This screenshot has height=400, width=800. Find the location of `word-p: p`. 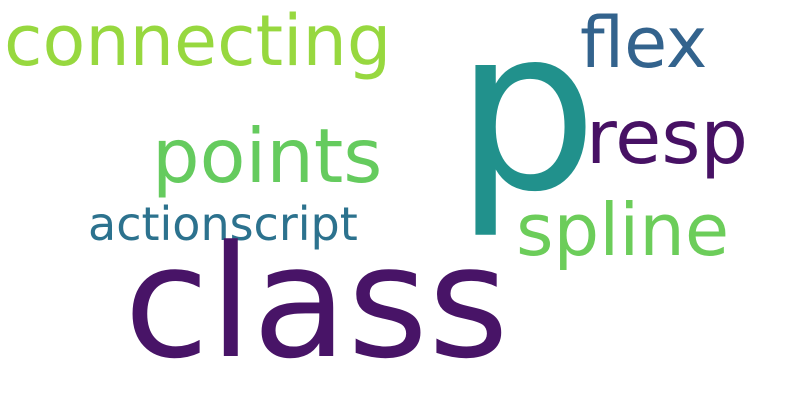

word-p: p is located at coordinates (526, 121).